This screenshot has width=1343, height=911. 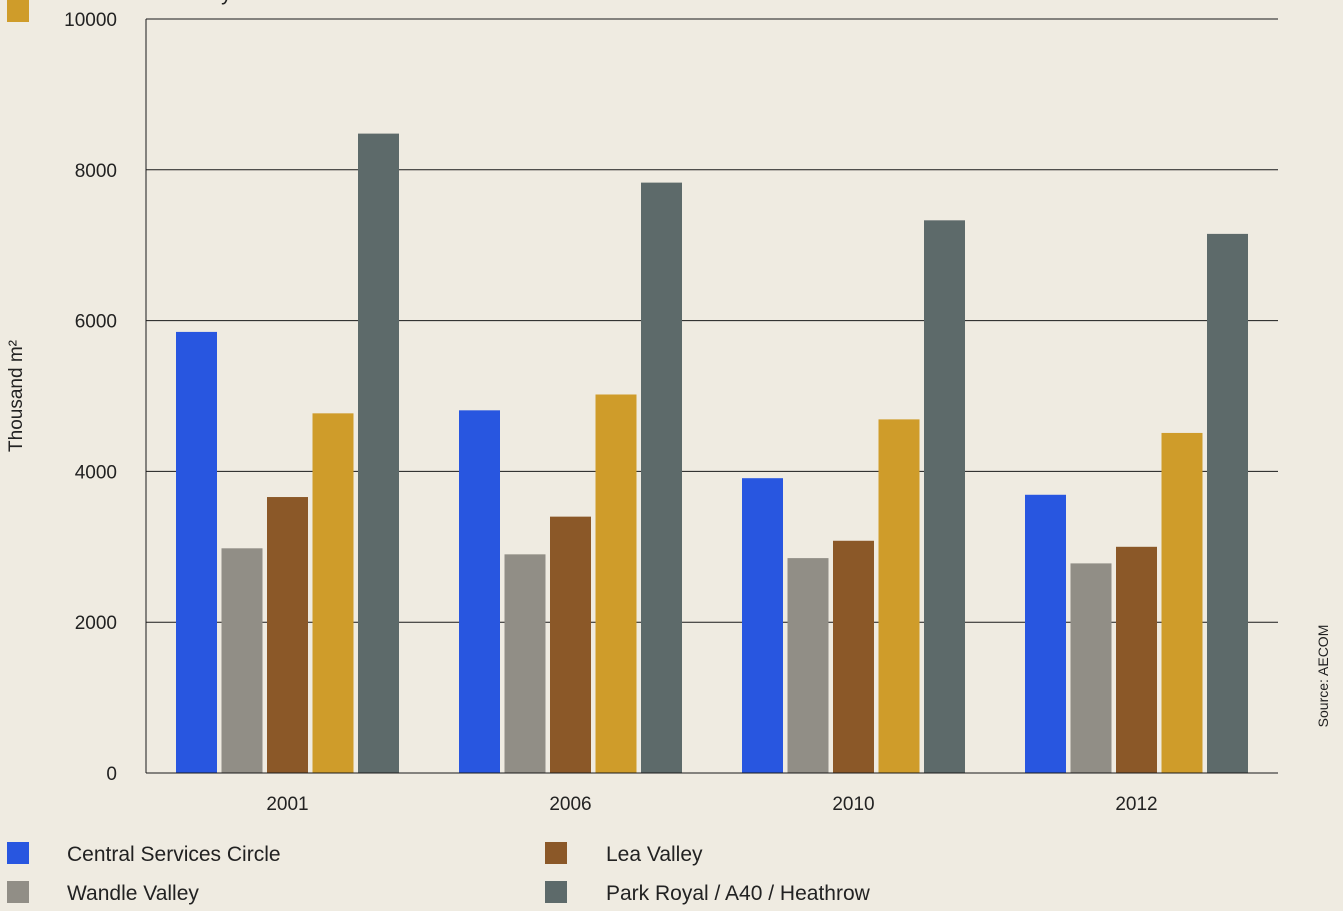 I want to click on y-tick-label: 10000, so click(x=90, y=20).